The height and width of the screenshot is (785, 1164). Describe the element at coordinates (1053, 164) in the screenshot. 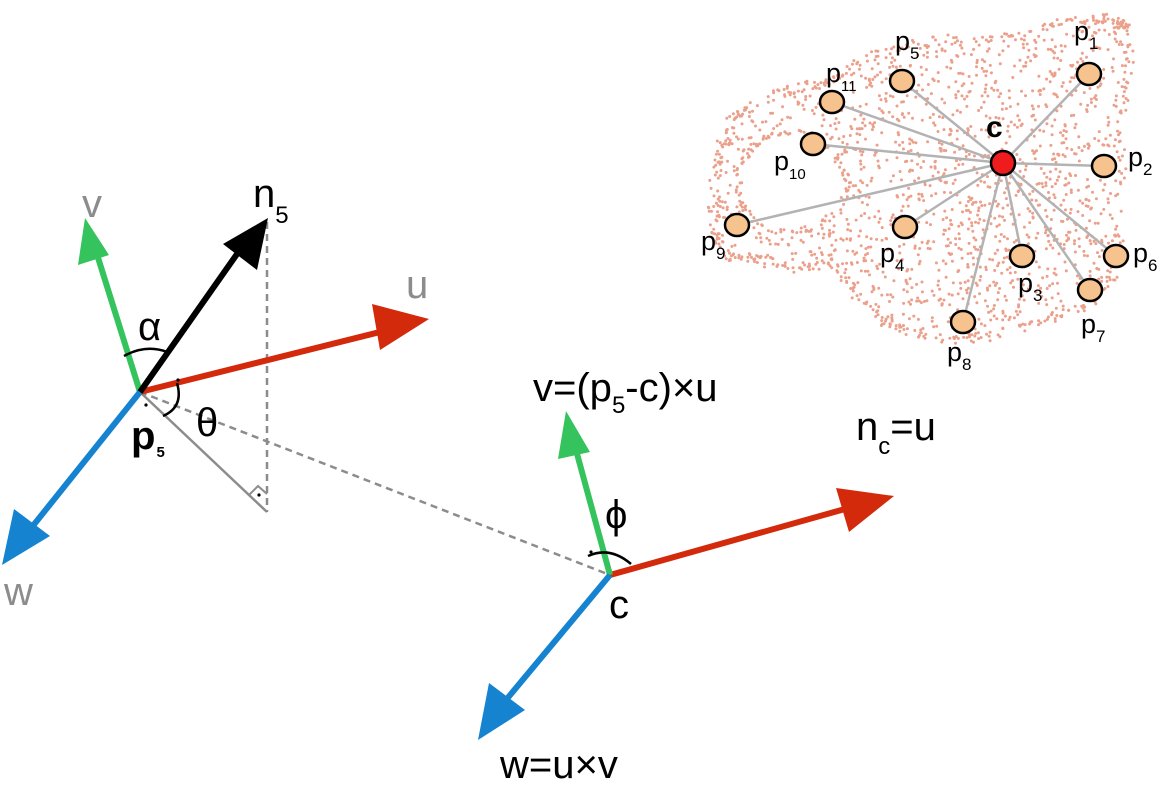

I see `connector-line` at that location.